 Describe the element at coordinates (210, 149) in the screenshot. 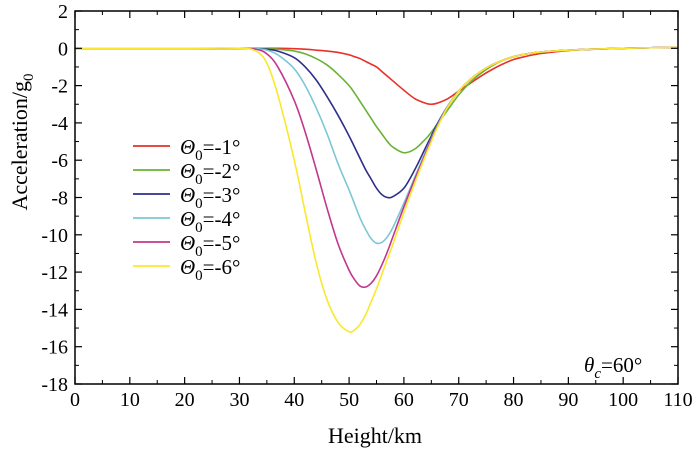

I see `legend-label-1: Θ0=-1°` at that location.